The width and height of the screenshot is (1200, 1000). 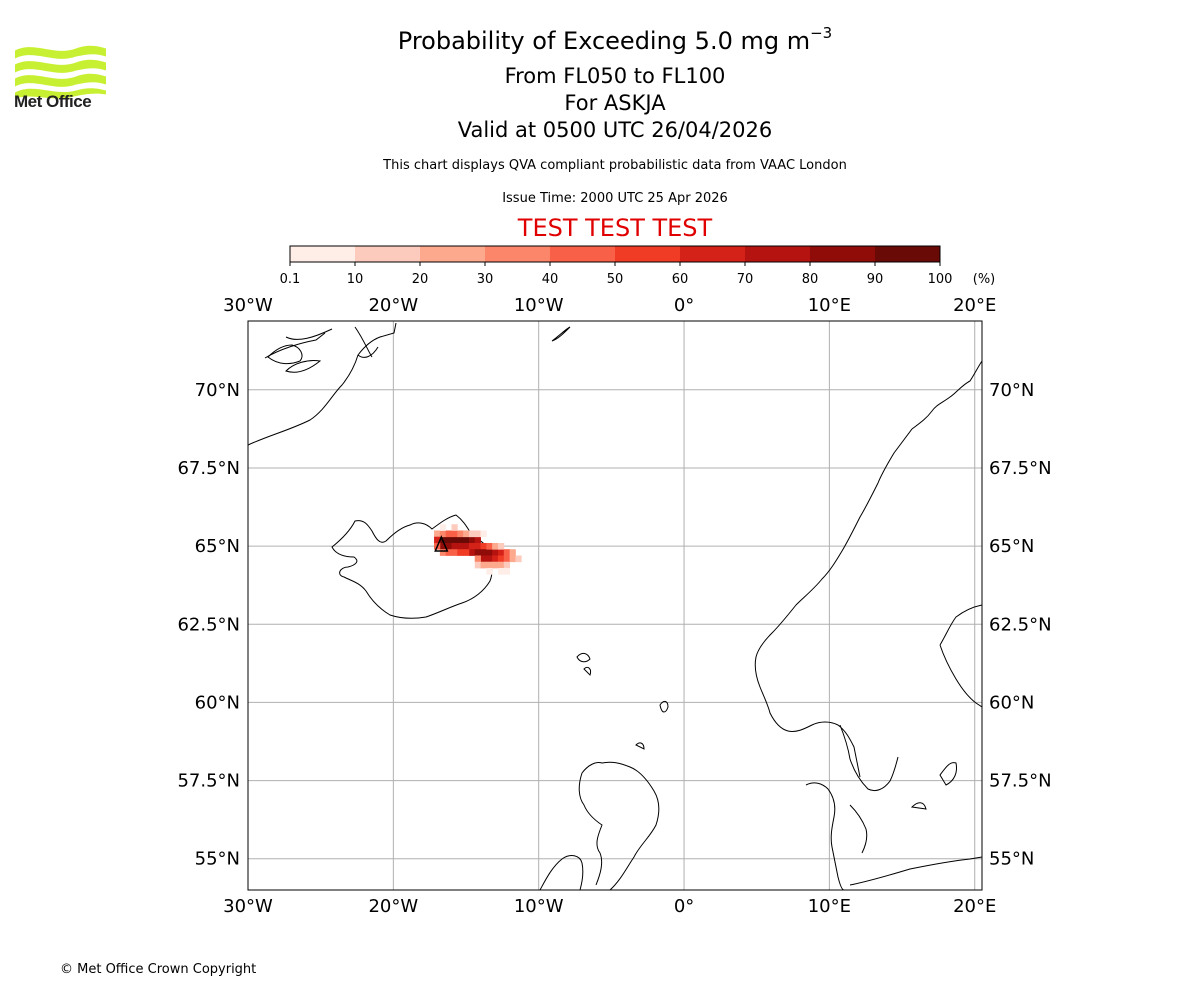 What do you see at coordinates (875, 279) in the screenshot?
I see `colorbar-tick-label: 90` at bounding box center [875, 279].